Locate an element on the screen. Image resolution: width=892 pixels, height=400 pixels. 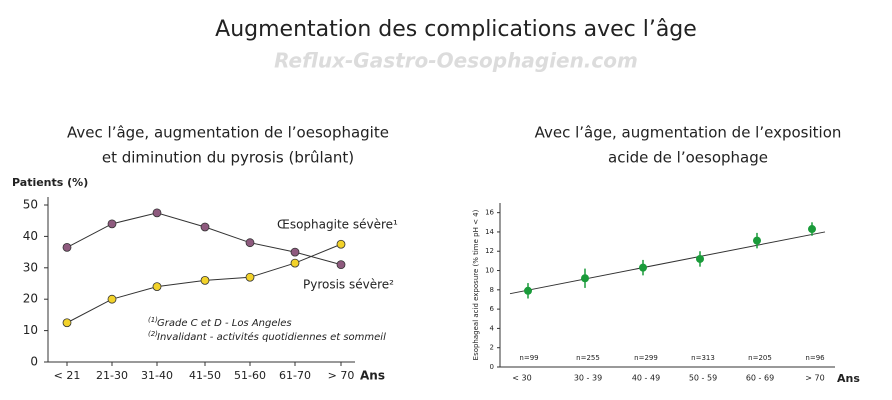
x-tick-label: < 30 is located at coordinates (521, 378).